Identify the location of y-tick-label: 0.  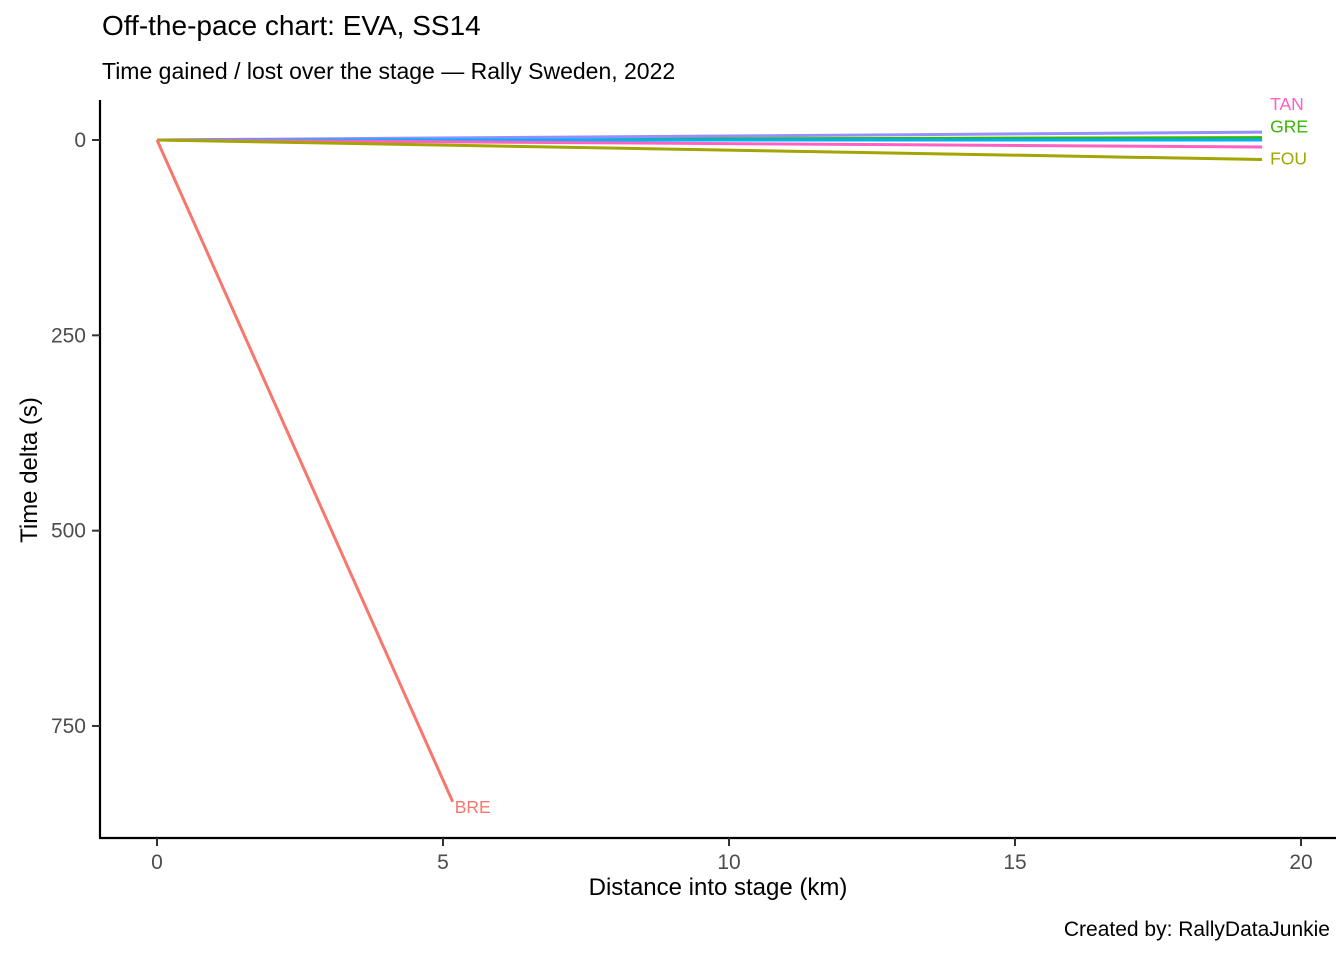
(80, 140).